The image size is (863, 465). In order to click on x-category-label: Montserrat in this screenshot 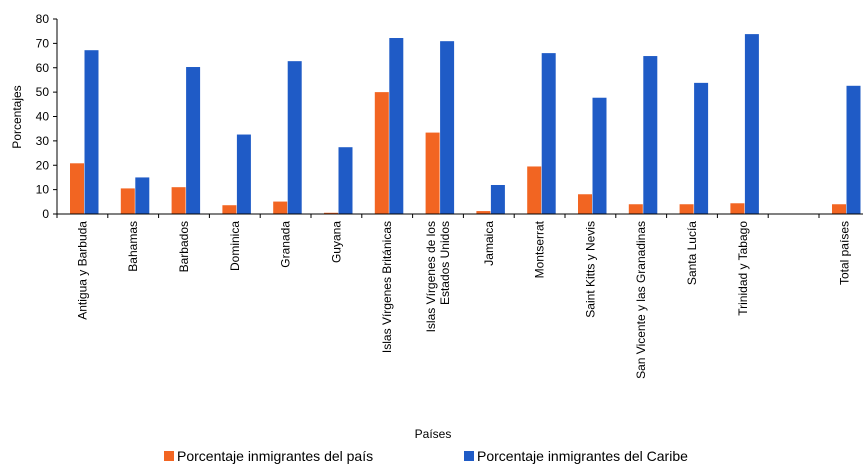, I will do `click(540, 249)`.